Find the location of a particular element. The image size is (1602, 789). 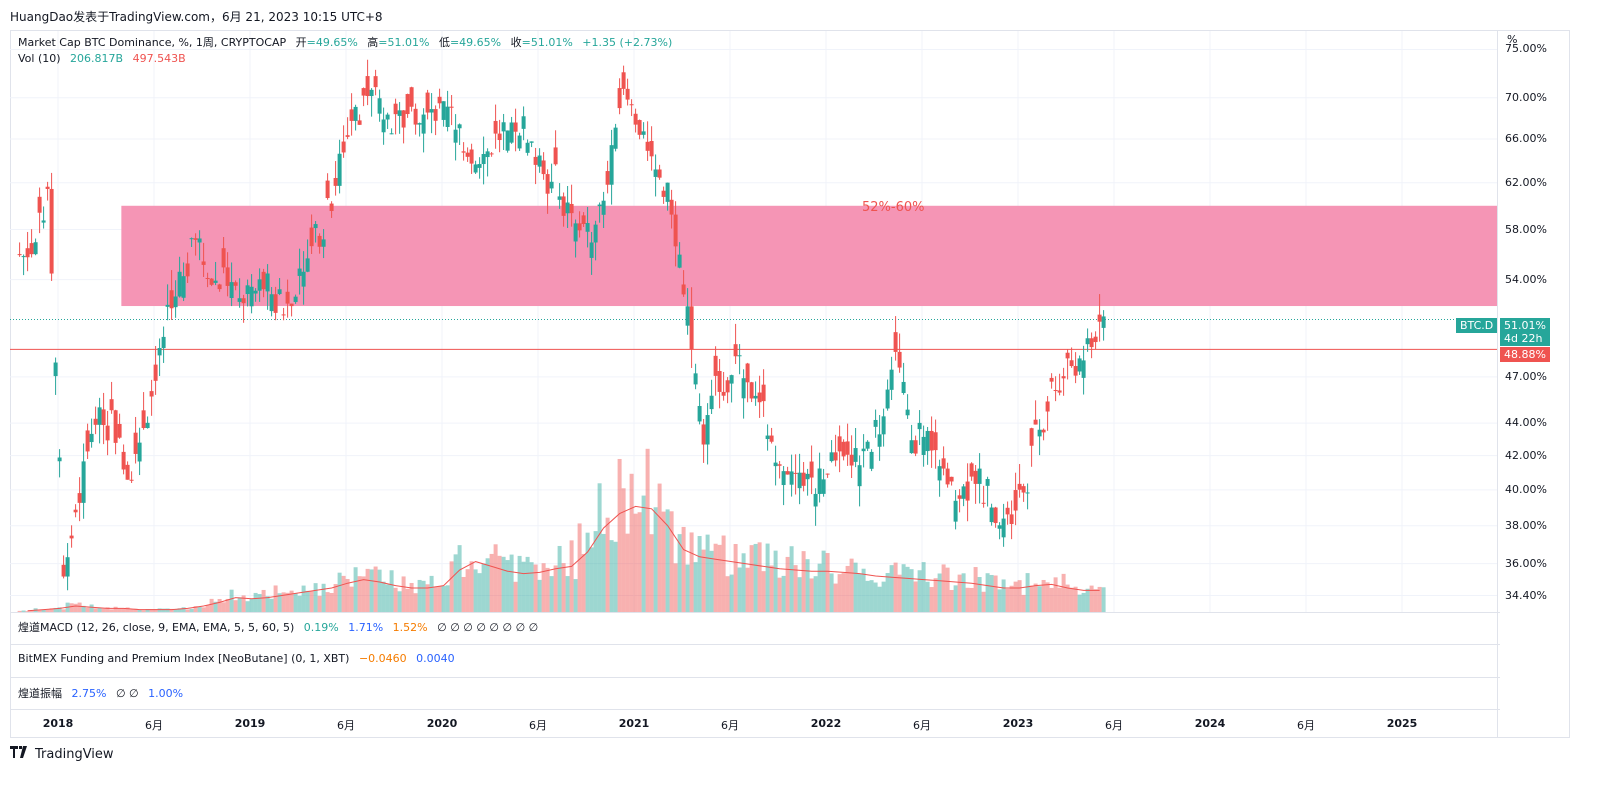

tradingview-footer: TradingView is located at coordinates (62, 754).